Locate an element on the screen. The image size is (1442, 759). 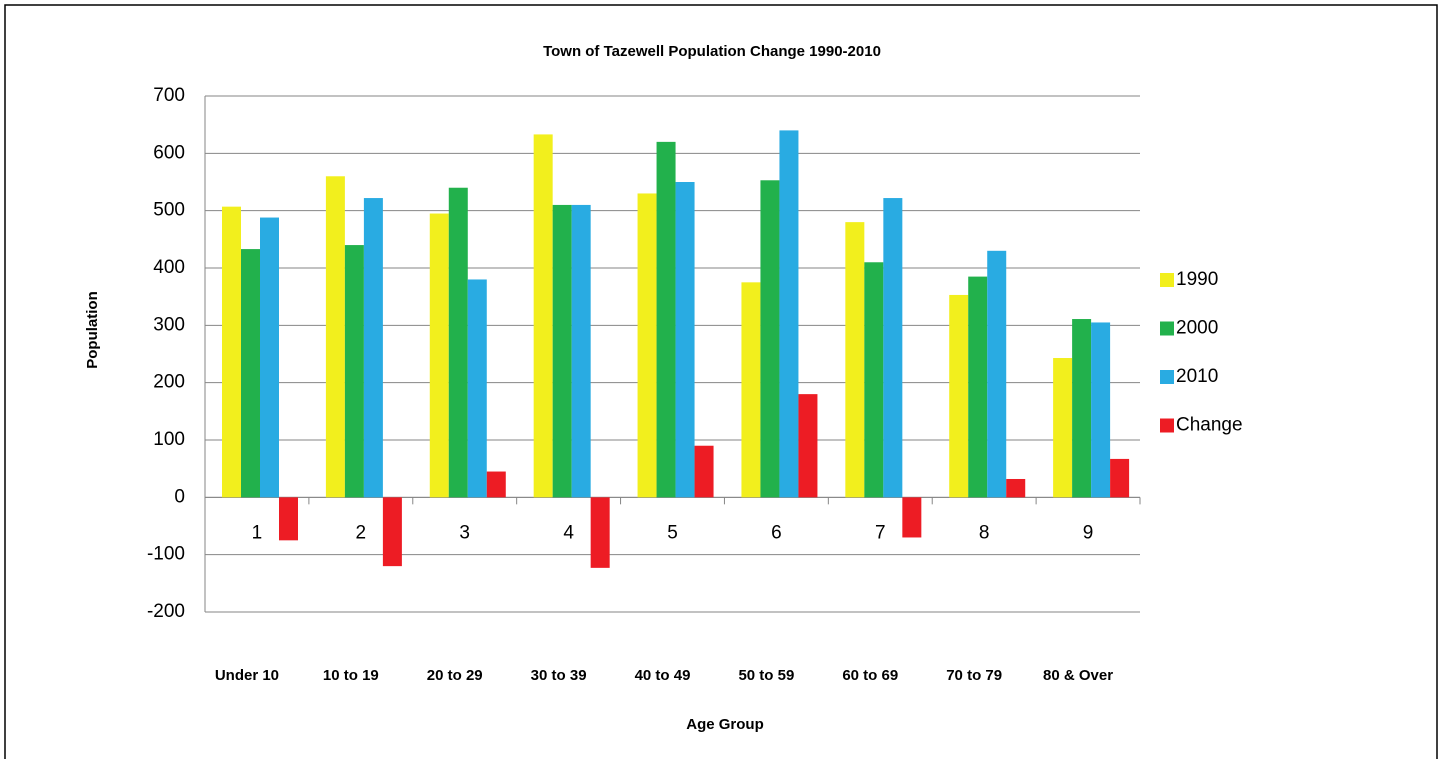
y-tick-label: 500 is located at coordinates (169, 210).